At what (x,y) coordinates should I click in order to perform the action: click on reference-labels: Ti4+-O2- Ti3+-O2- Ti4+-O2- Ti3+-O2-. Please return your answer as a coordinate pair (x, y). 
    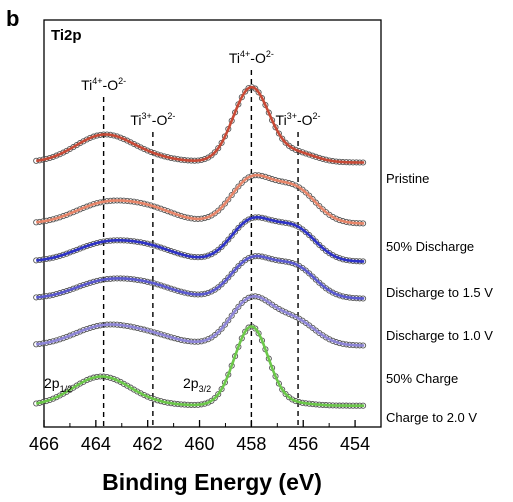
    Looking at the image, I should click on (200, 88).